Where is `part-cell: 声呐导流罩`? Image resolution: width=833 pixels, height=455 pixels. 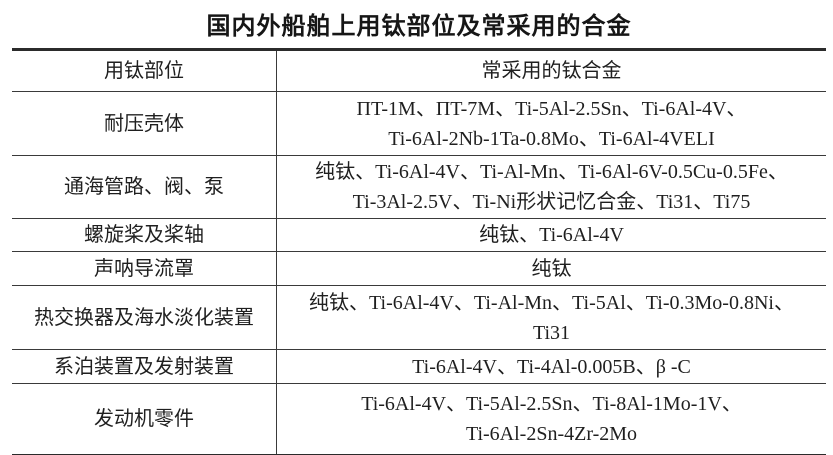
part-cell: 声呐导流罩 is located at coordinates (144, 268).